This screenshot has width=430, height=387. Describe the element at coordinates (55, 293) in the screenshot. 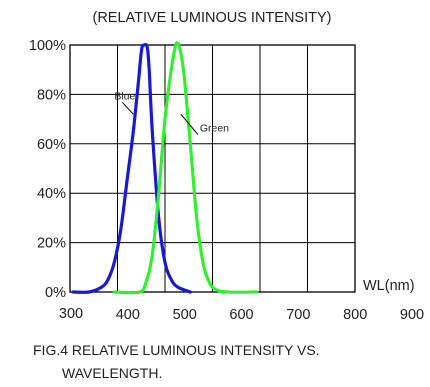

I see `y-tick-label: 0%` at that location.